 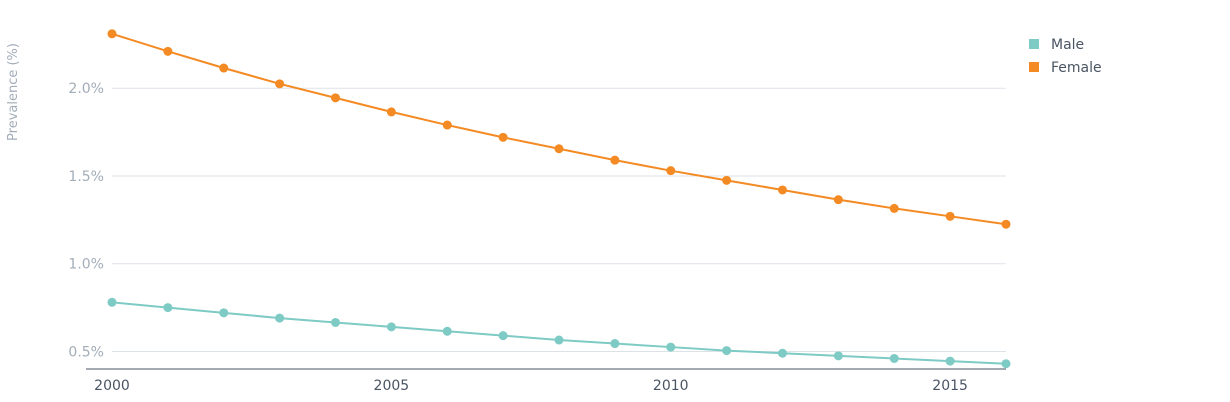 I want to click on y-tick-label: 1.0%, so click(x=86, y=265).